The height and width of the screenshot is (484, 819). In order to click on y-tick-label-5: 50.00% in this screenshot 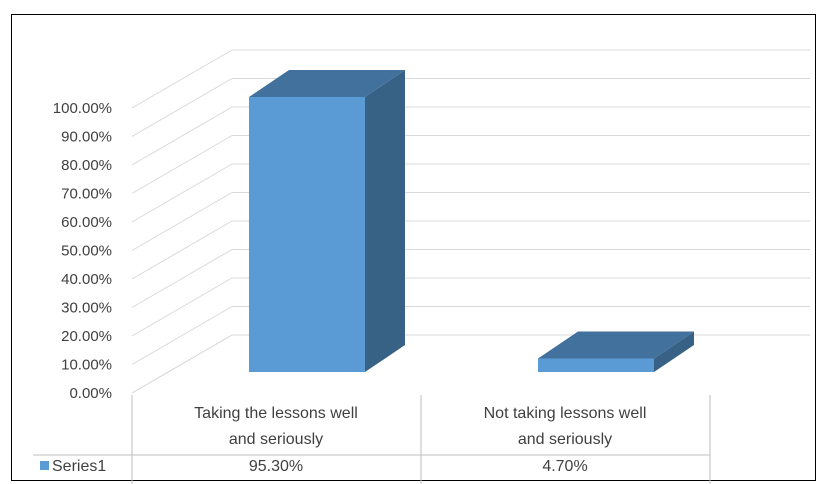, I will do `click(86, 251)`.